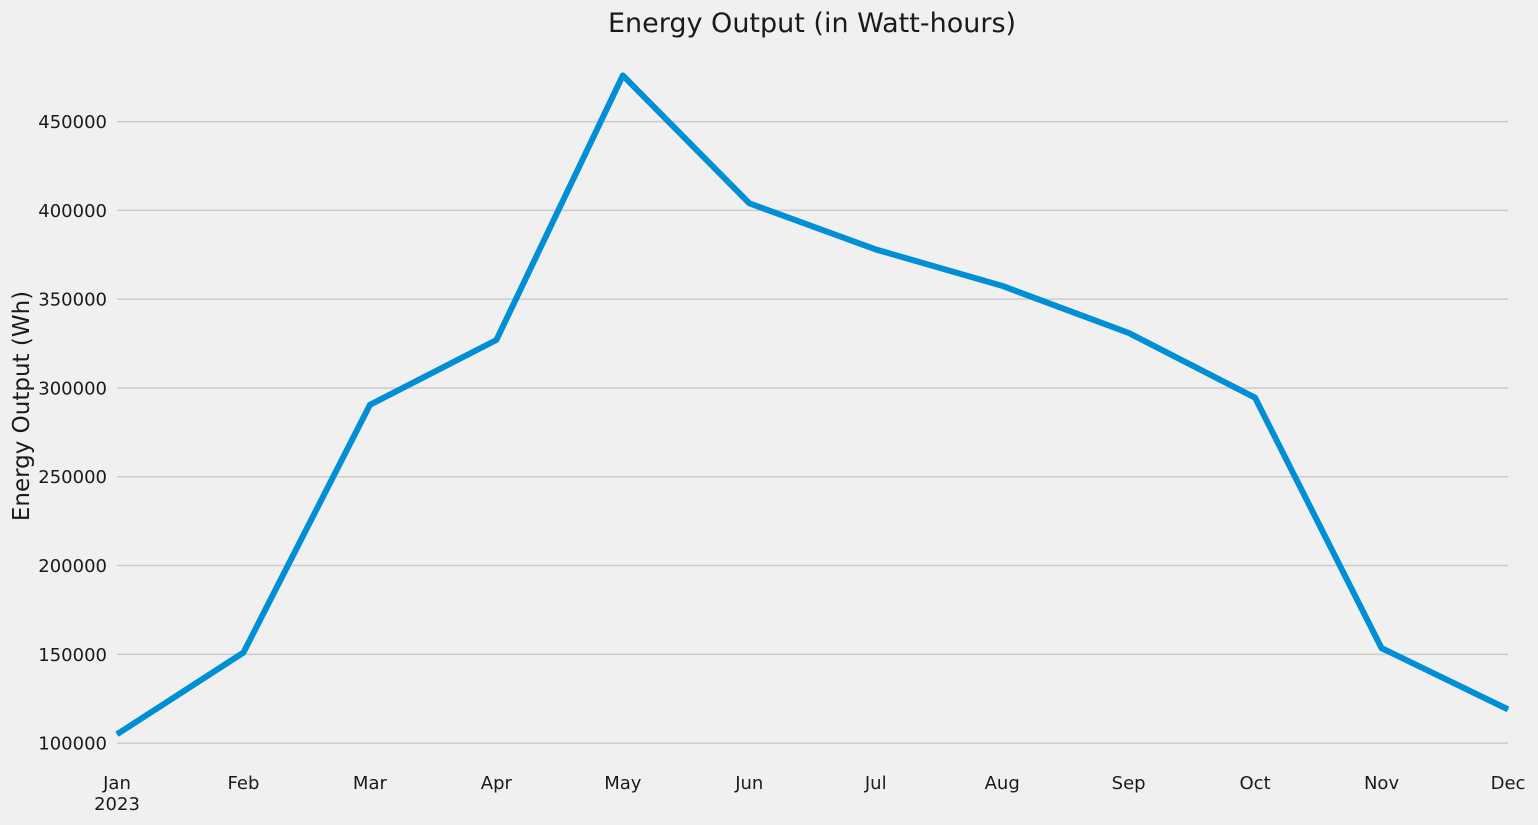  What do you see at coordinates (812, 23) in the screenshot?
I see `chart-title: Energy Output (in Watt-hours)` at bounding box center [812, 23].